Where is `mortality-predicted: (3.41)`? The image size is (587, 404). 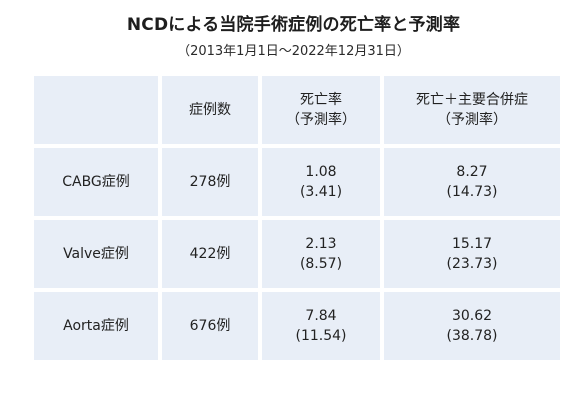 mortality-predicted: (3.41) is located at coordinates (321, 192).